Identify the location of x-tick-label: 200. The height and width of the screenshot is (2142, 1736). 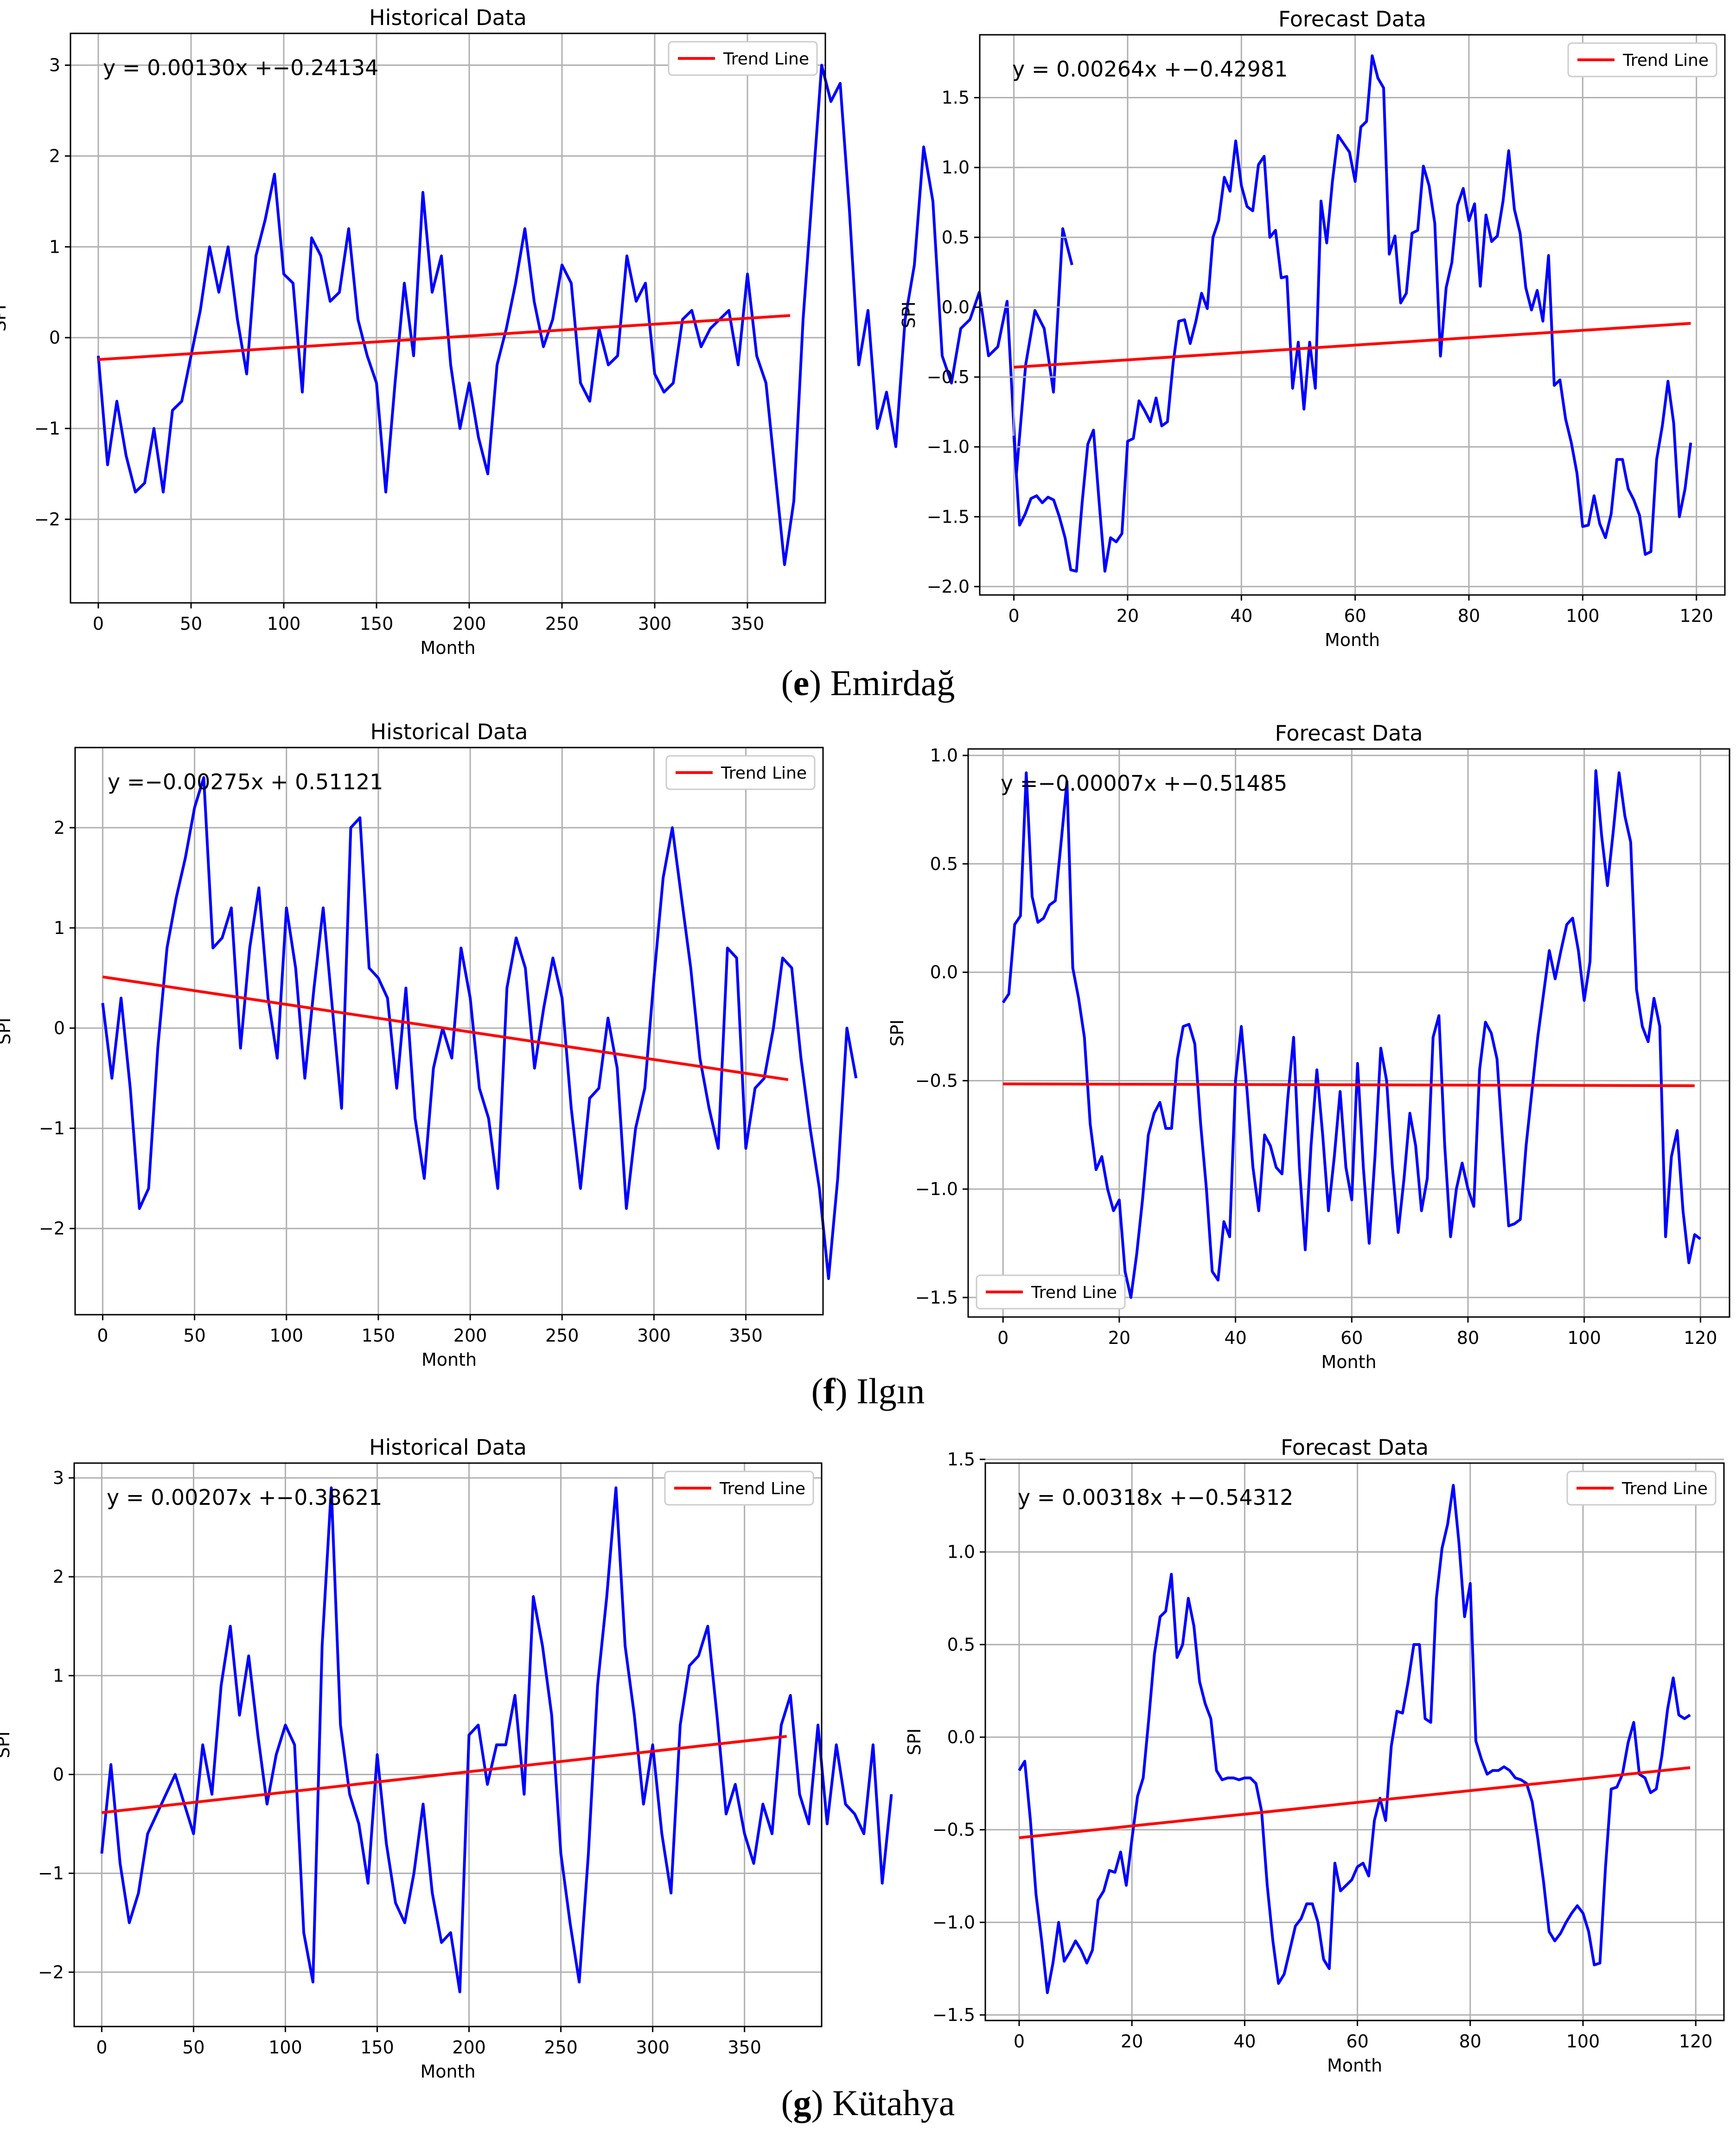
(469, 2047).